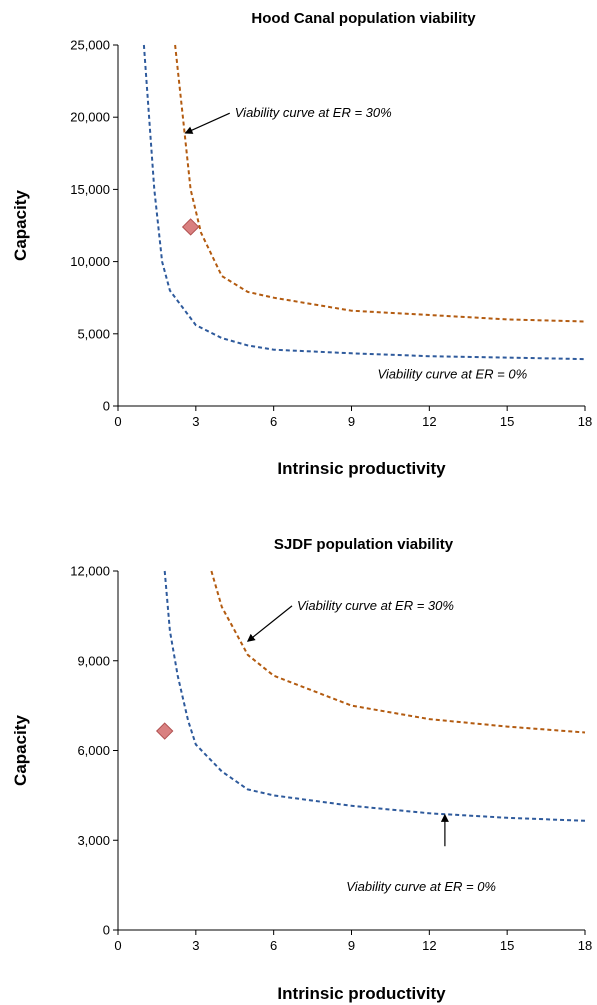 The height and width of the screenshot is (1005, 597). Describe the element at coordinates (93, 840) in the screenshot. I see `y-tick-label: 3,000` at that location.